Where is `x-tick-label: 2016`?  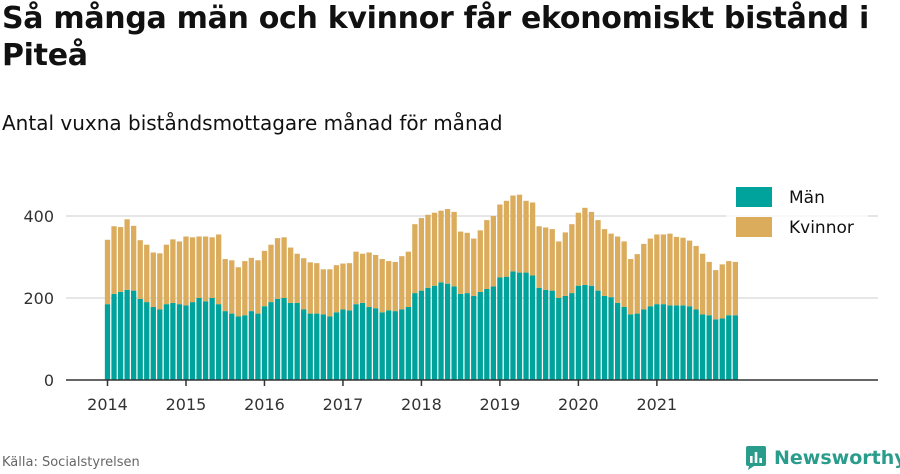 x-tick-label: 2016 is located at coordinates (264, 404).